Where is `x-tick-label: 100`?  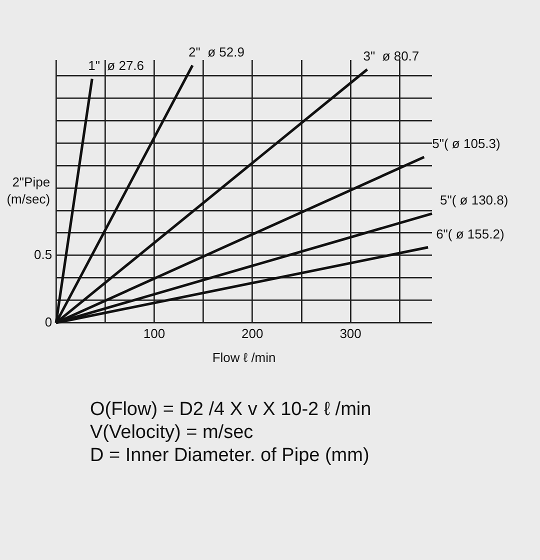
x-tick-label: 100 is located at coordinates (154, 334).